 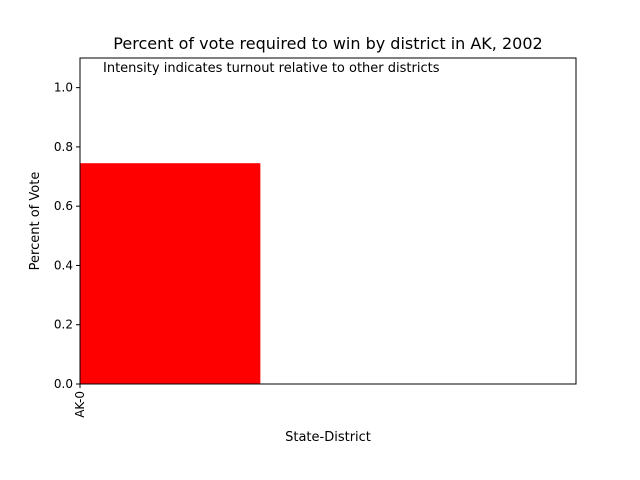 I want to click on x-axis-label: State-District, so click(x=328, y=437).